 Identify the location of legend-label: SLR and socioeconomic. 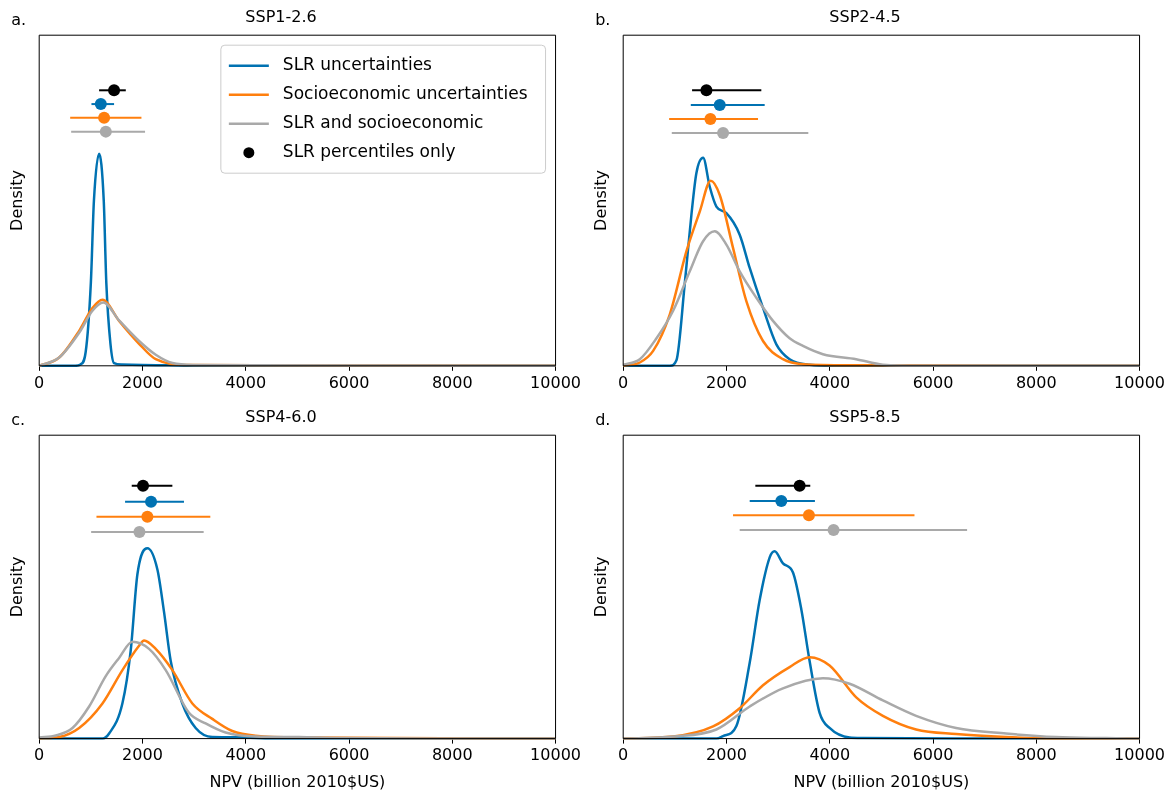
(383, 122).